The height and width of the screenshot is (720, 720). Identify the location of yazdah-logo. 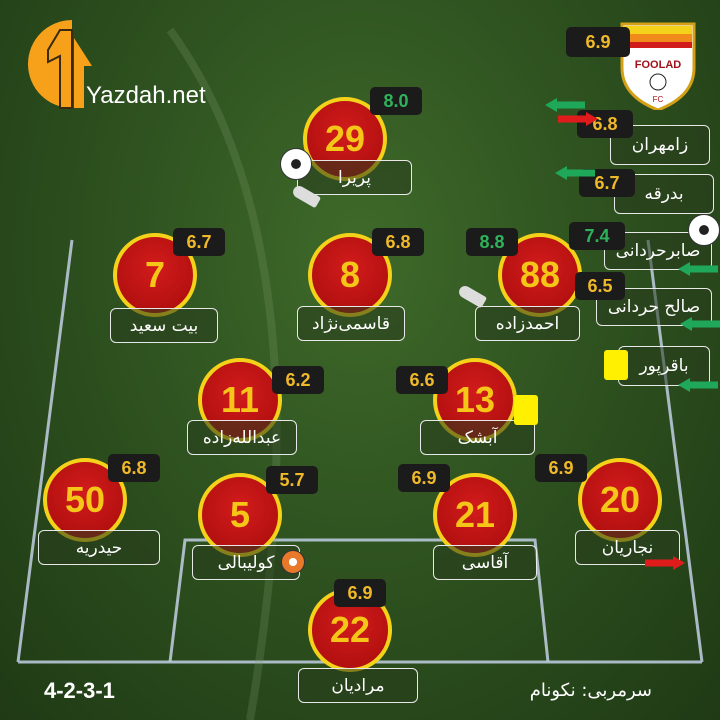
(52, 68).